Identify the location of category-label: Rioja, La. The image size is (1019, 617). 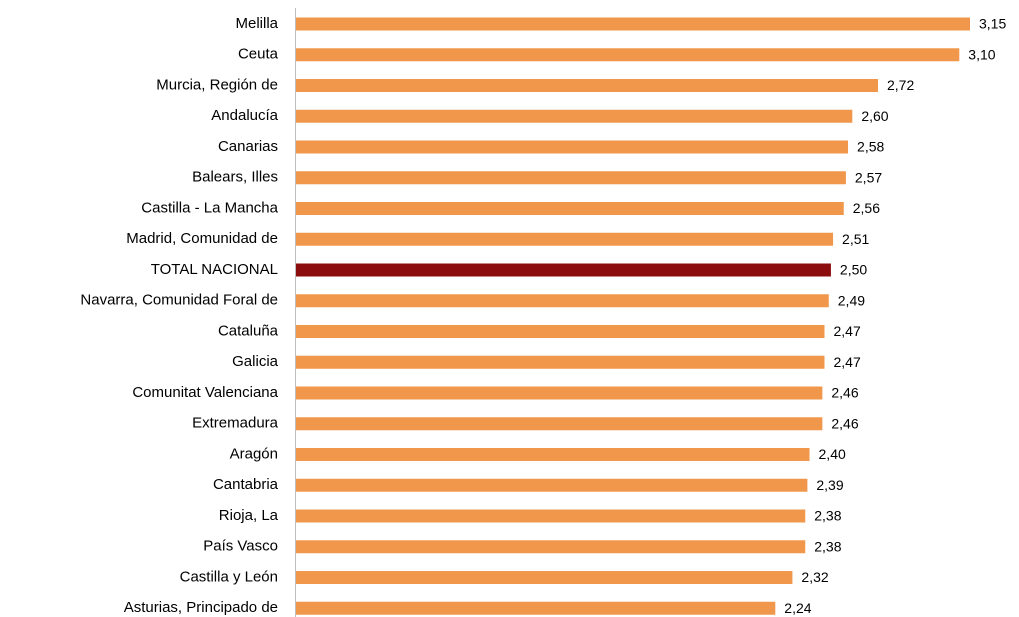
(249, 515).